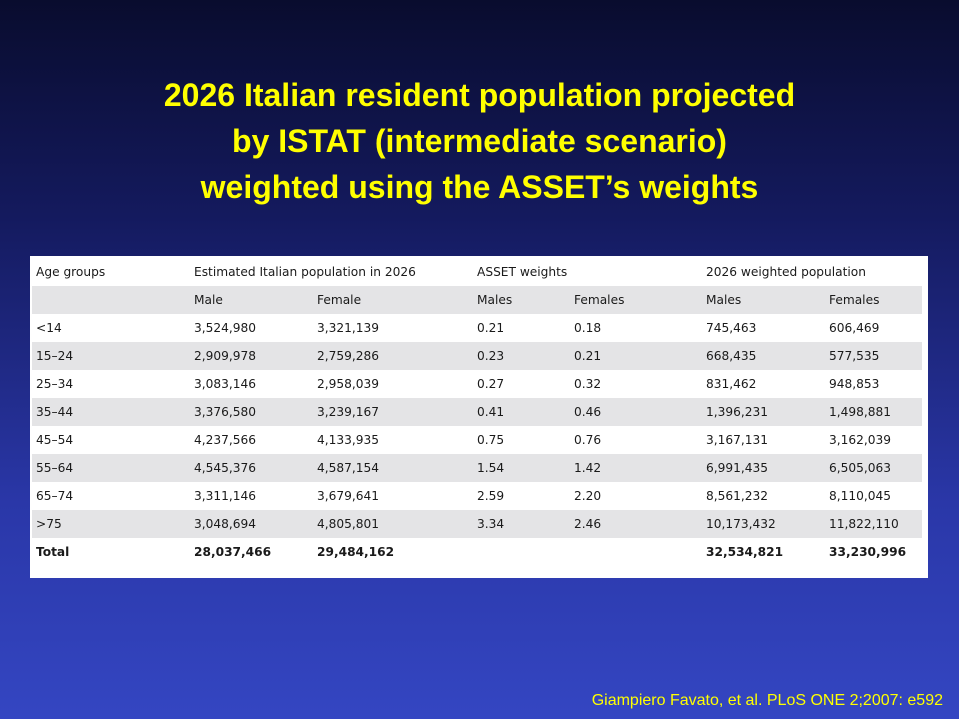 The image size is (959, 719). I want to click on header-estimated-population: Estimated Italian population in 2026, so click(331, 272).